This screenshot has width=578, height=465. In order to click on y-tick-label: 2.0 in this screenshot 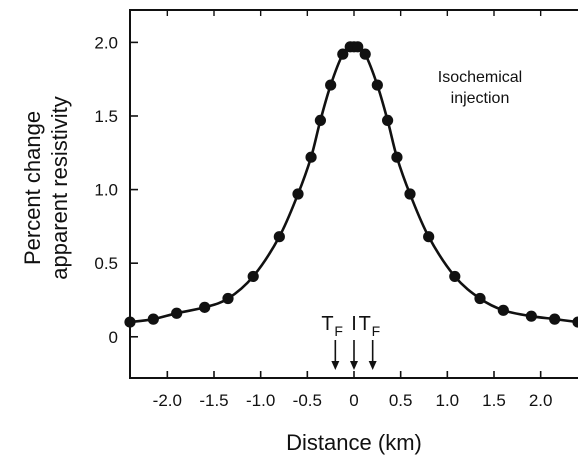, I will do `click(106, 42)`.